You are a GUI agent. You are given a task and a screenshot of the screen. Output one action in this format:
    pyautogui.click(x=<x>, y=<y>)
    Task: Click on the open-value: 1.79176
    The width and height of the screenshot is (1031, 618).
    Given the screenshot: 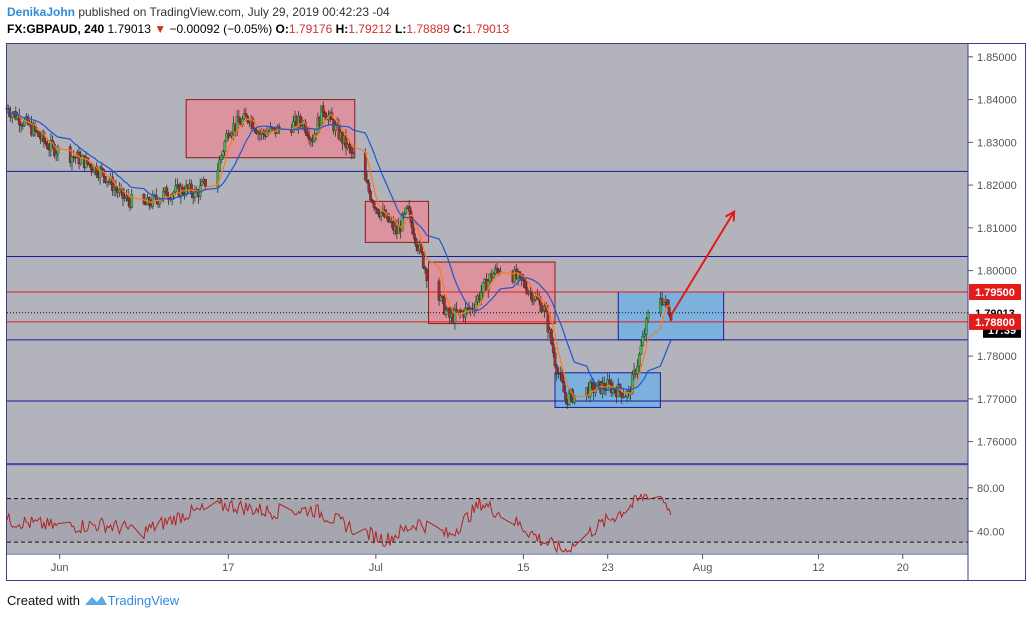 What is the action you would take?
    pyautogui.click(x=310, y=29)
    